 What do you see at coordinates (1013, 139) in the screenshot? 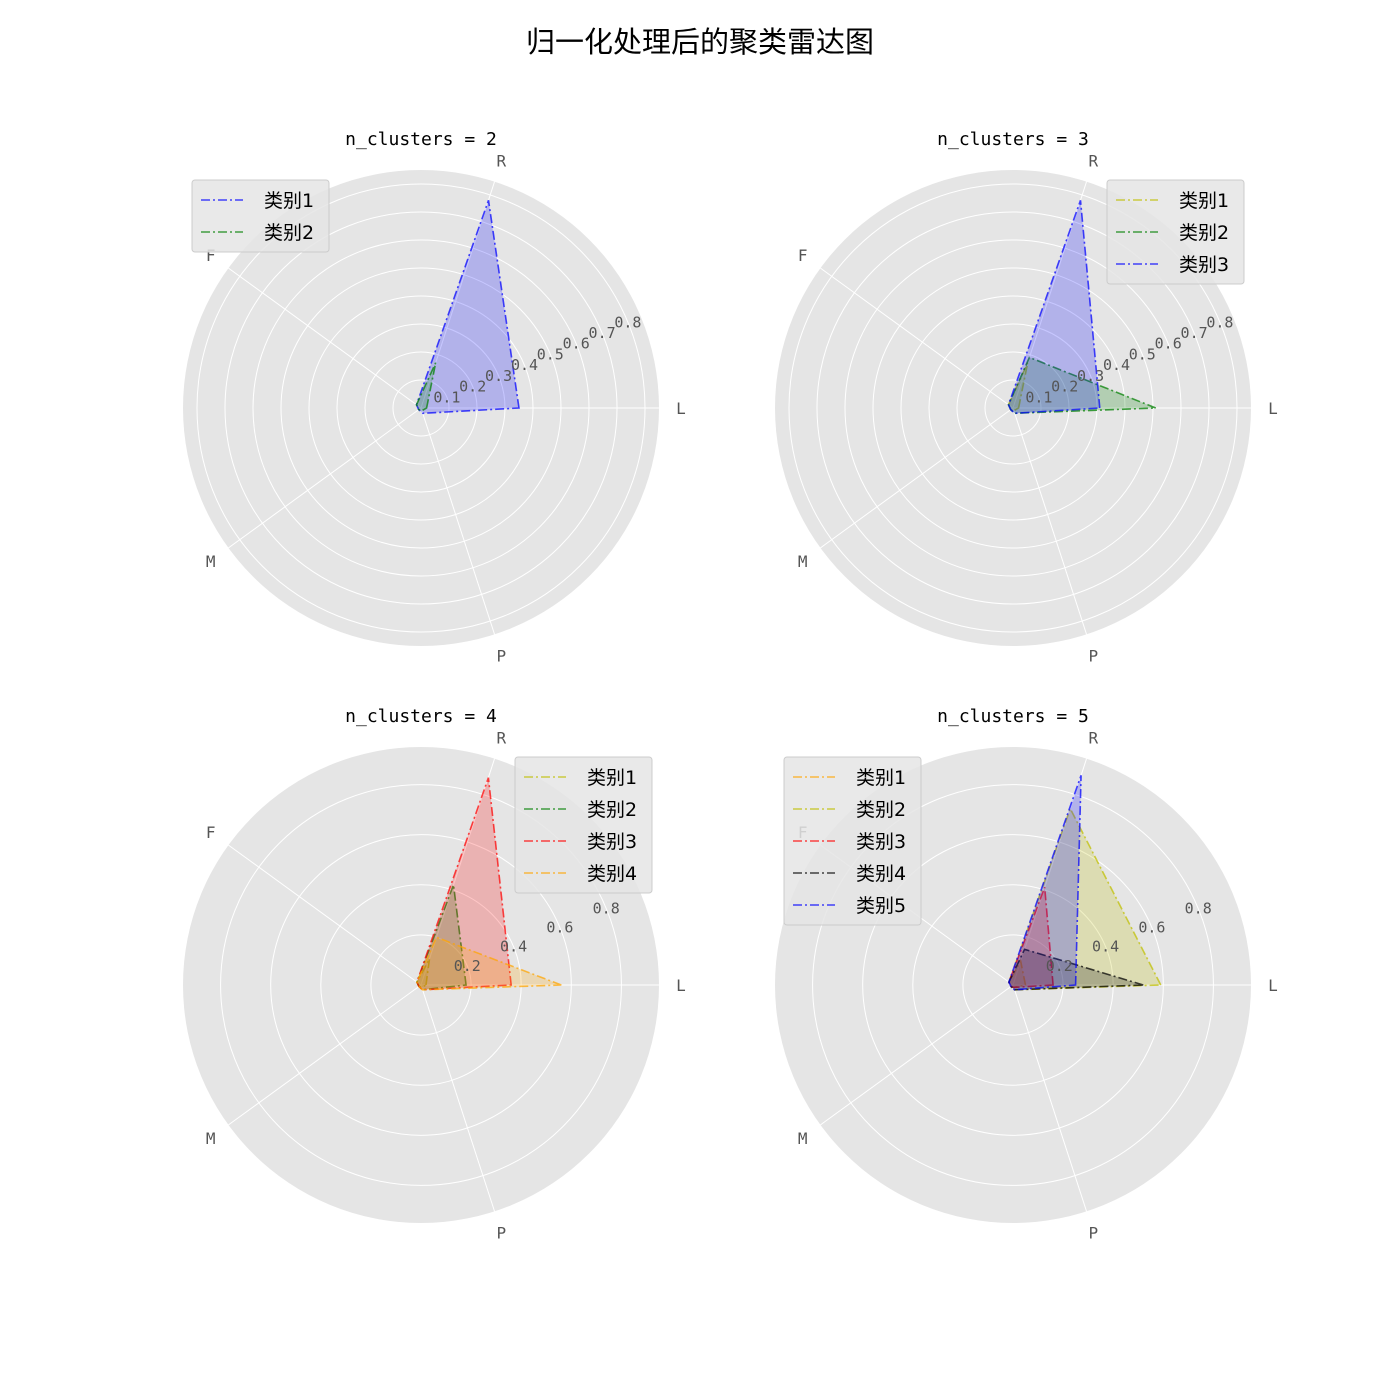
I see `subplot-title: n_clusters = 3` at bounding box center [1013, 139].